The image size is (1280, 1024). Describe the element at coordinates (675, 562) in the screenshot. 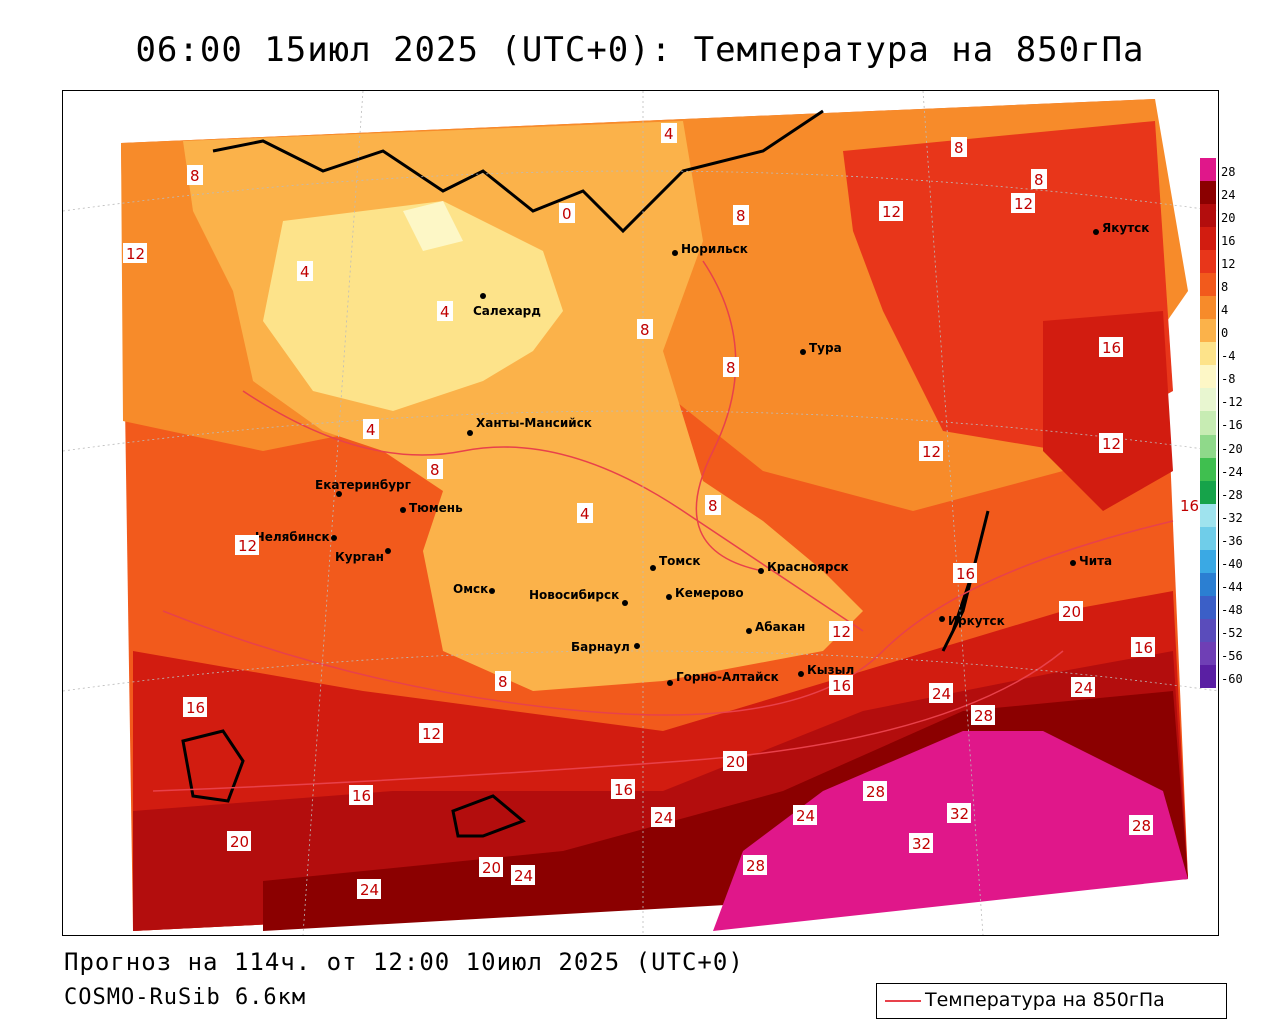

I see `city-tomsk: Томск` at that location.